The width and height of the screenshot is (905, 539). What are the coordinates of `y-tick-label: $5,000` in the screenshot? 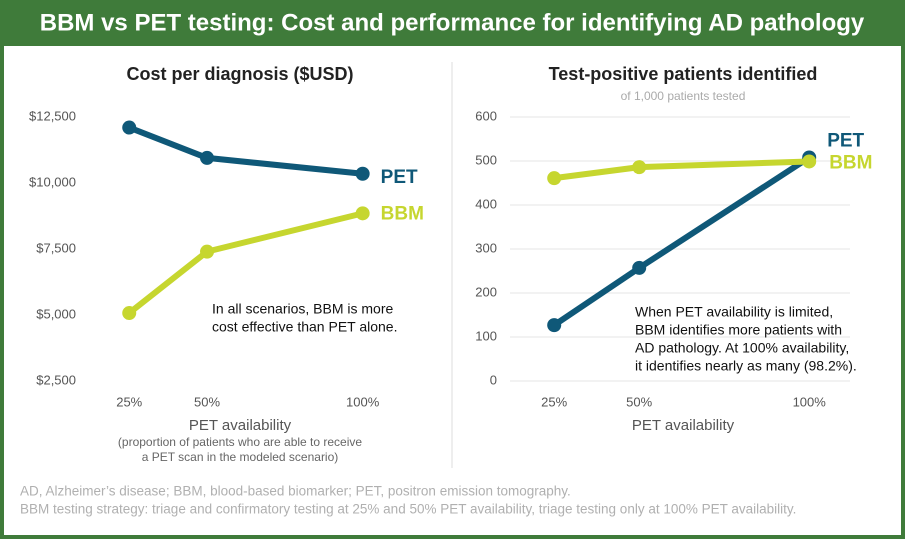 It's located at (56, 313).